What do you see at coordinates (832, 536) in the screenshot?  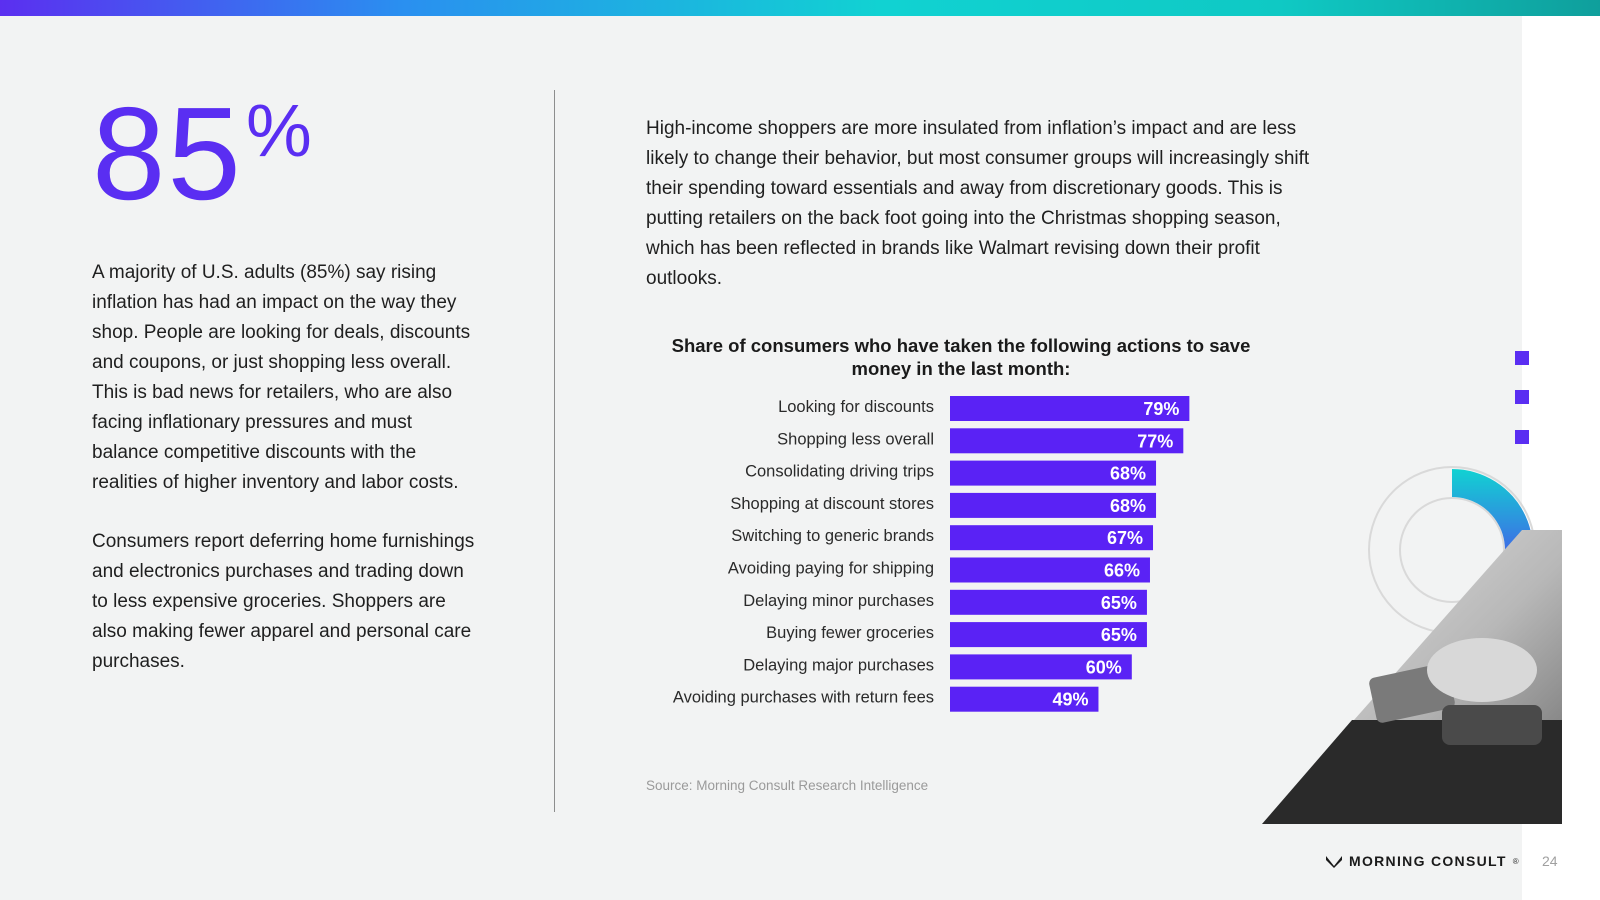 I see `category-label: Switching to generic brands` at bounding box center [832, 536].